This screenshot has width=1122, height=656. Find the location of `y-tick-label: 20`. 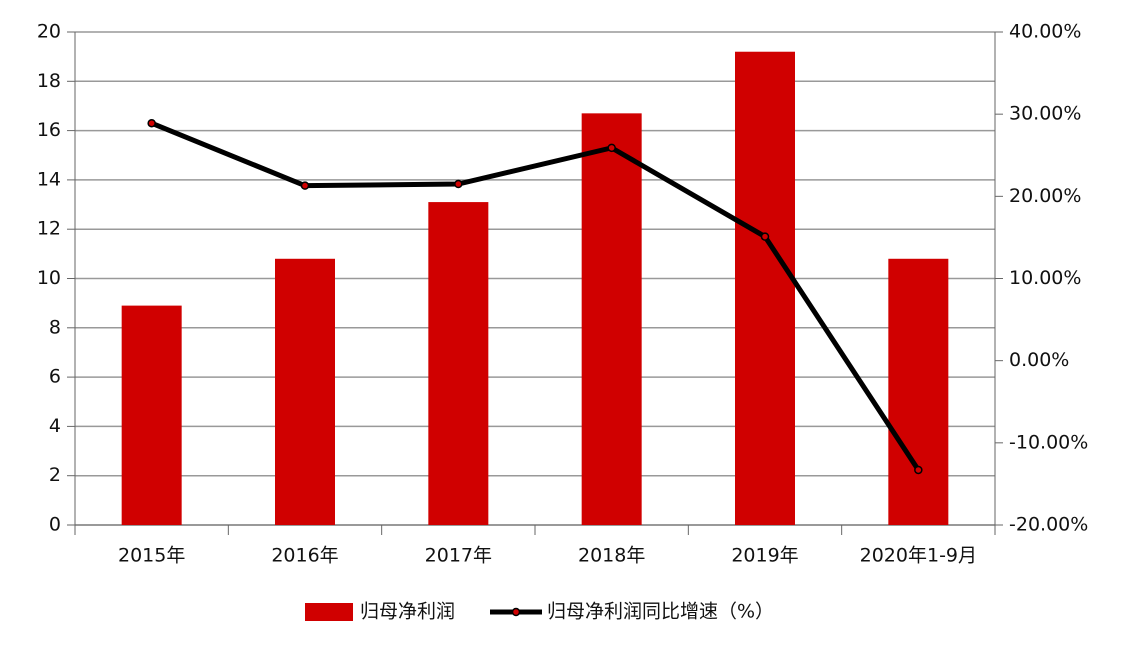

y-tick-label: 20 is located at coordinates (49, 32).